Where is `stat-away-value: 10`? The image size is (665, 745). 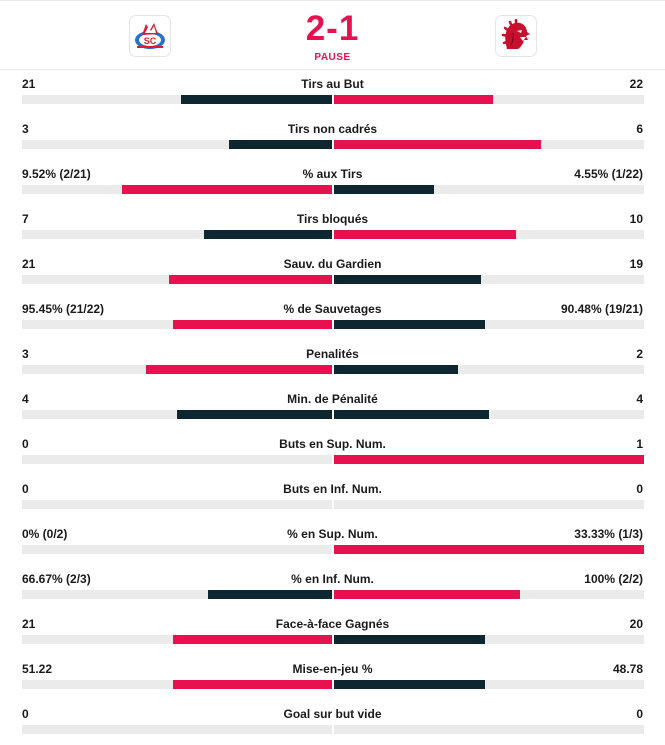 stat-away-value: 10 is located at coordinates (636, 219).